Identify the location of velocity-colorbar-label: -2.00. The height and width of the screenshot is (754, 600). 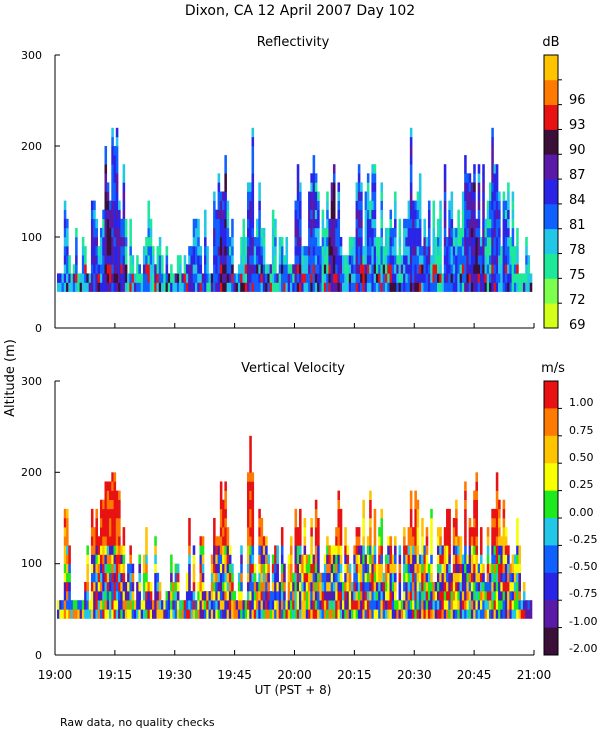
(583, 648).